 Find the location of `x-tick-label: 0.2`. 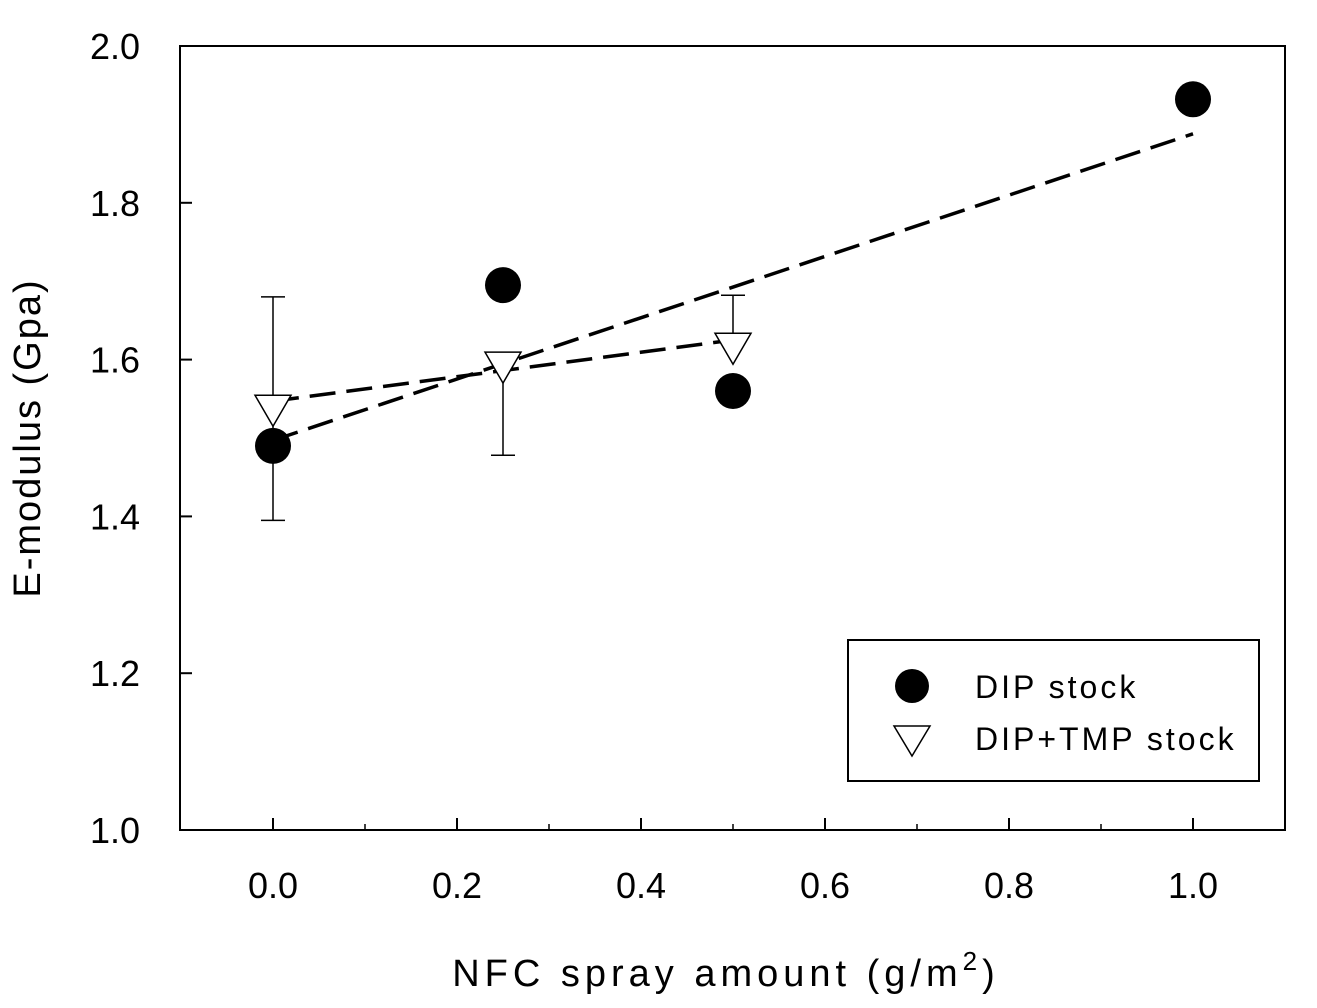

x-tick-label: 0.2 is located at coordinates (457, 885).